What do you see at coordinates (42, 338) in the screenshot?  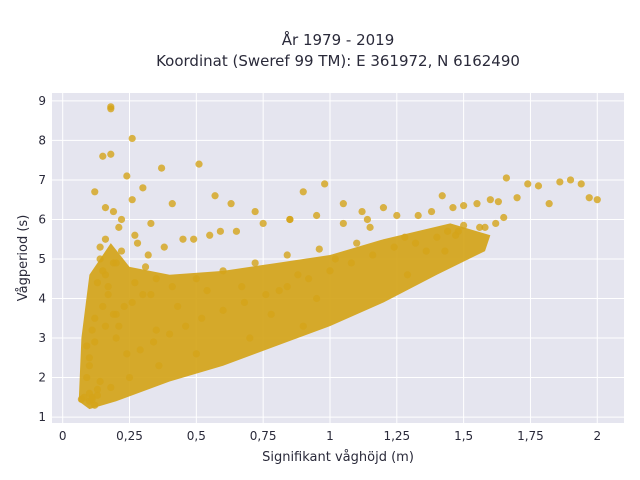 I see `y-tick-label: 3` at bounding box center [42, 338].